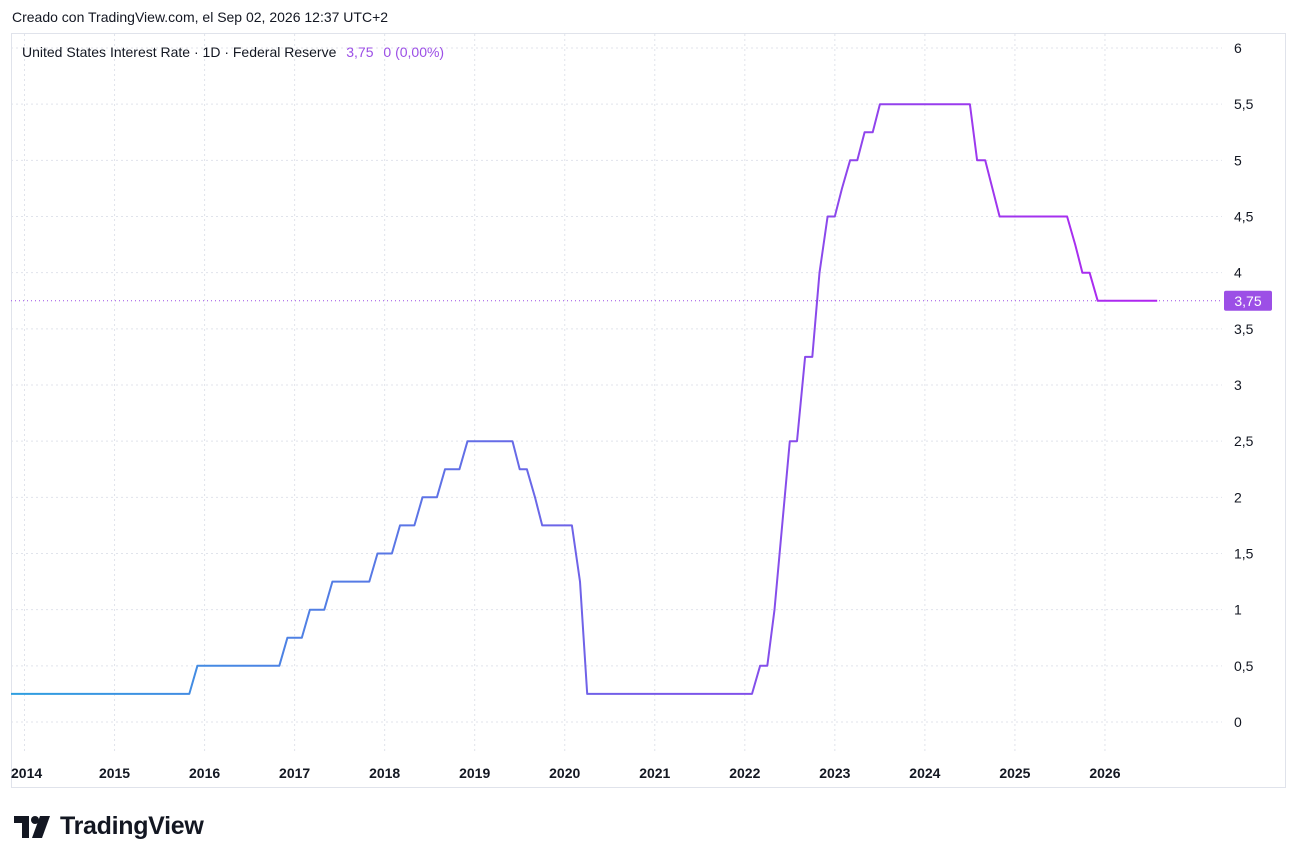  I want to click on x-tick-label: 2022, so click(744, 773).